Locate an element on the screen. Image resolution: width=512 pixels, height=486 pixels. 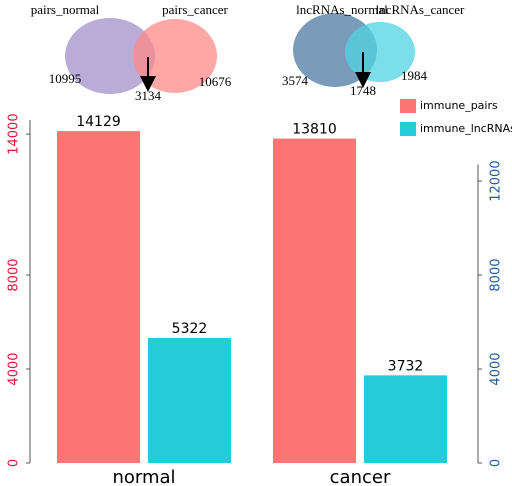
legend-label: immune_pairs is located at coordinates (459, 105).